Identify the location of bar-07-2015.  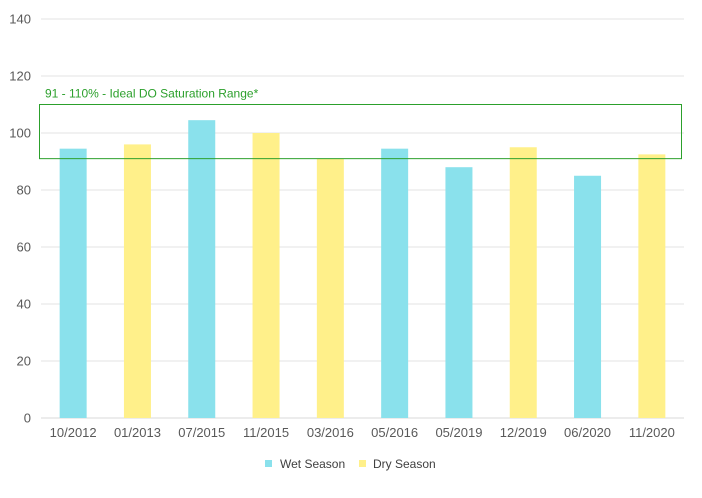
(202, 269).